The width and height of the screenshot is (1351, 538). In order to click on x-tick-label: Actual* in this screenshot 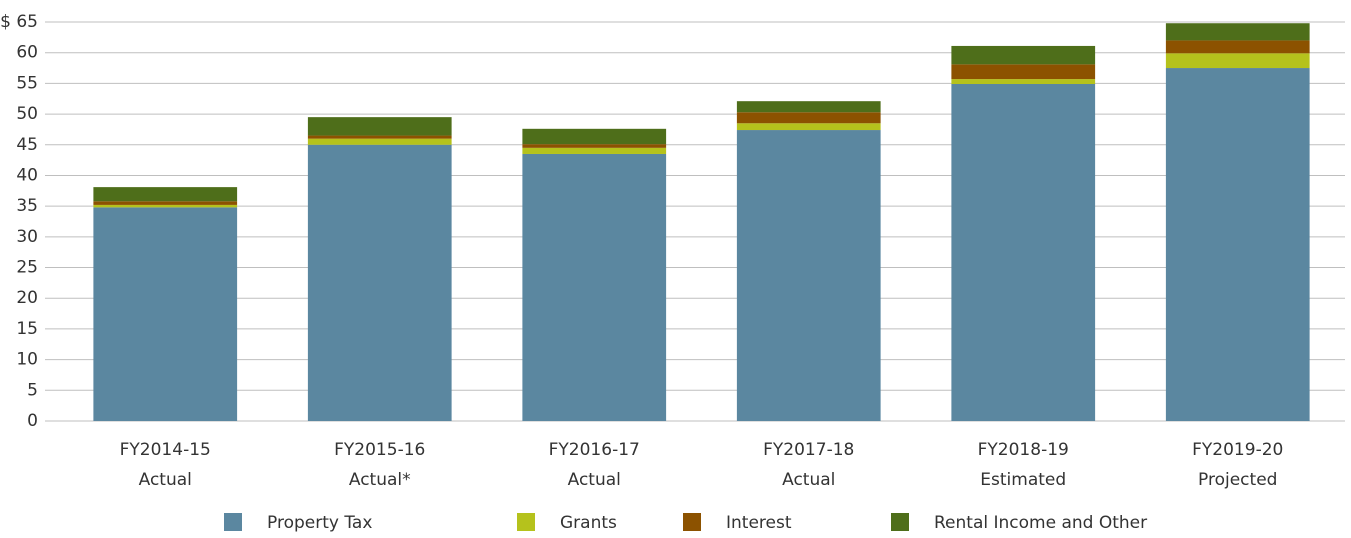, I will do `click(380, 480)`.